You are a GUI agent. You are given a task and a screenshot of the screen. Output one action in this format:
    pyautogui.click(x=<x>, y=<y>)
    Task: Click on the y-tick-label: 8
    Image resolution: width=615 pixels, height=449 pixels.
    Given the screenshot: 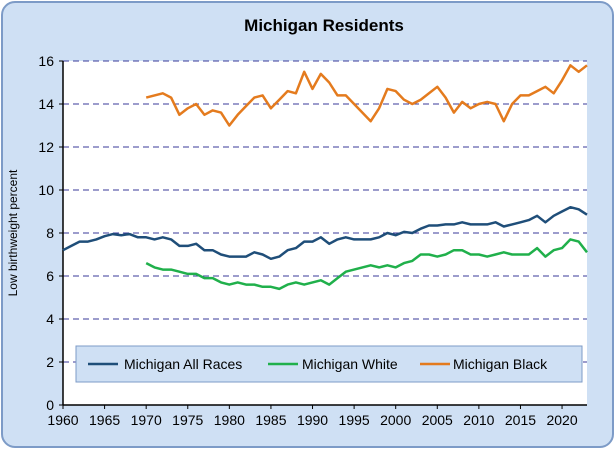 What is the action you would take?
    pyautogui.click(x=50, y=233)
    